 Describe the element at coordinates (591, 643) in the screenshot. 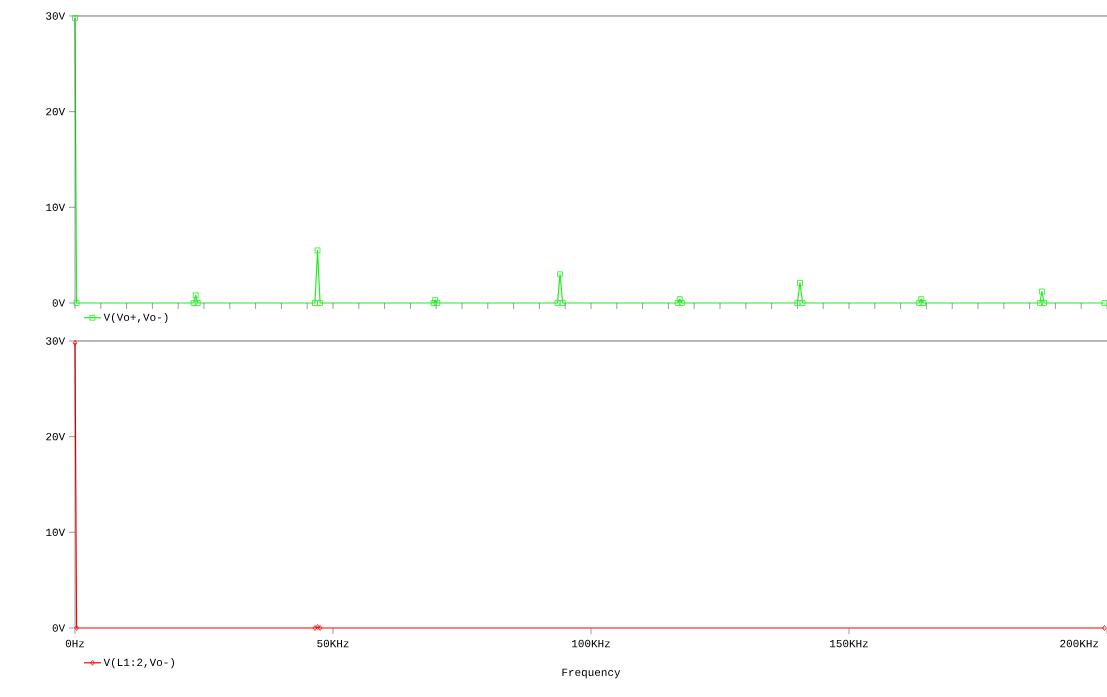

I see `x-tick-label: 100KHz` at that location.